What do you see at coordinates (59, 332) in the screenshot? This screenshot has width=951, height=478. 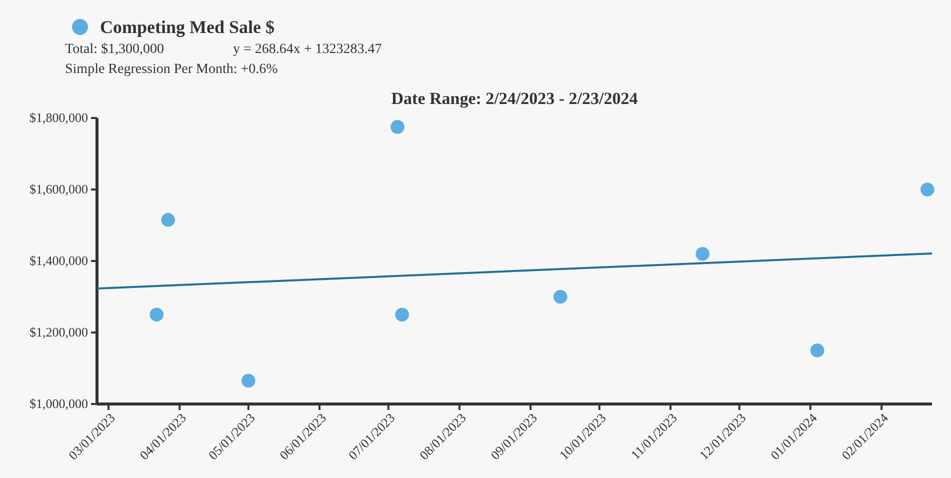 I see `y-tick-label: $1,200,000` at bounding box center [59, 332].